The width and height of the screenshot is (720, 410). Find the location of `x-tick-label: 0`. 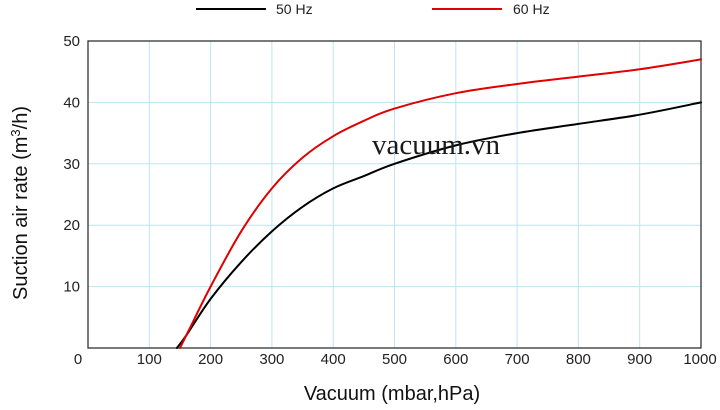

x-tick-label: 0 is located at coordinates (78, 359).